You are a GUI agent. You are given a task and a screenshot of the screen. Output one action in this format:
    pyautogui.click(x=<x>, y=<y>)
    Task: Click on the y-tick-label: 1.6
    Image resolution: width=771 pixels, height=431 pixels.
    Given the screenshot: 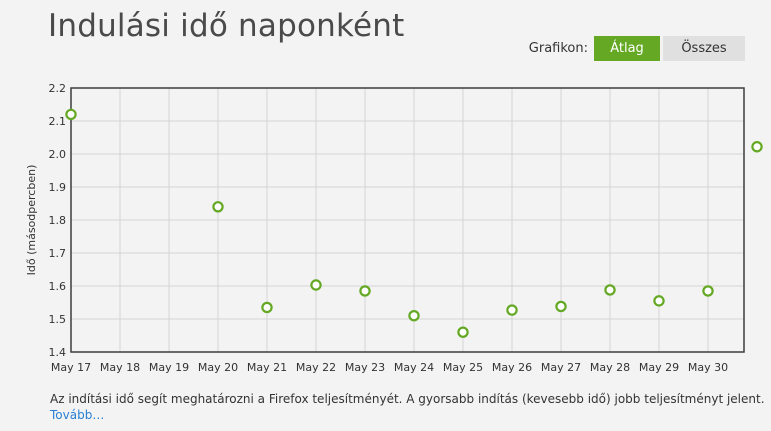 What is the action you would take?
    pyautogui.click(x=58, y=286)
    